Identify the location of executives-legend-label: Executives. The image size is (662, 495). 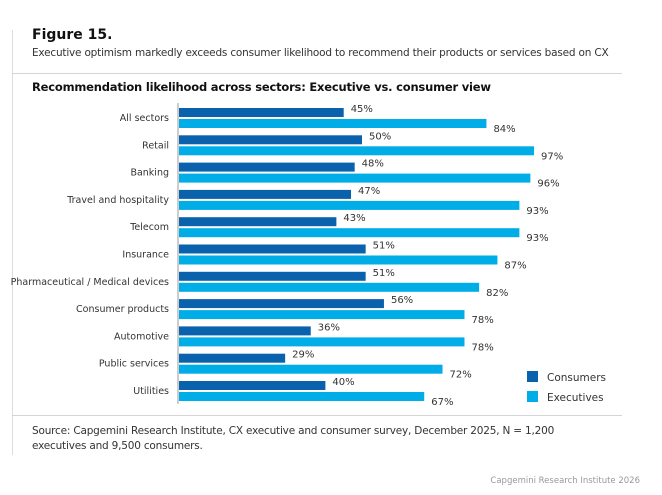
(575, 398).